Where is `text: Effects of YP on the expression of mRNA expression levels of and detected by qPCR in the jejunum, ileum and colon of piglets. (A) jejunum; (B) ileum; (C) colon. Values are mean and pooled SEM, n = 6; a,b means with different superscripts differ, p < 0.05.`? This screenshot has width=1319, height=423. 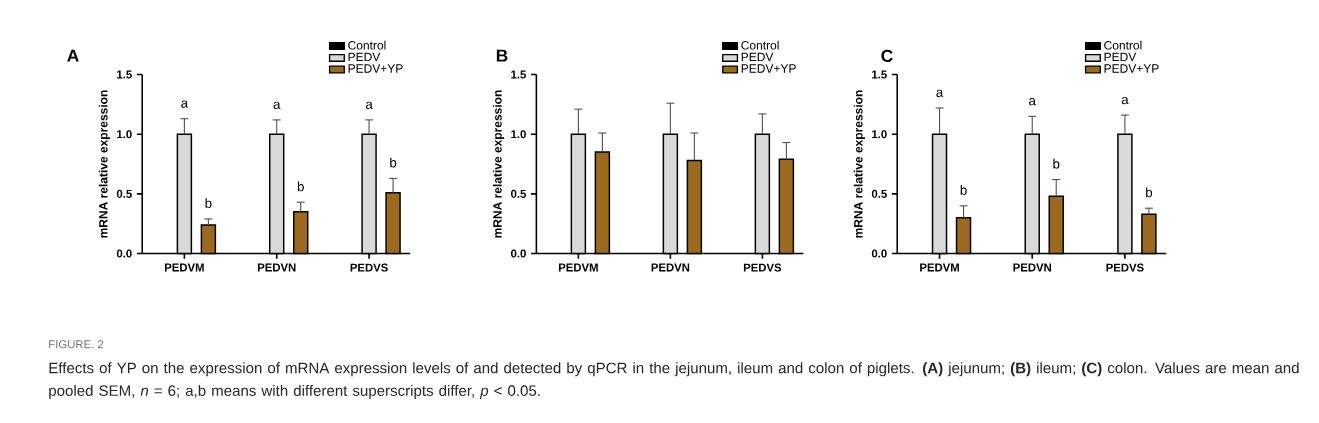
text: Effects of YP on the expression of mRNA expression levels of and detected by qPCR in the jejunum, ileum and colon of piglets. (A) jejunum; (B) ileum; (C) colon. Values are mean and pooled SEM, n = 6; a,b means with different superscripts differ, p < 0.05. is located at coordinates (674, 380).